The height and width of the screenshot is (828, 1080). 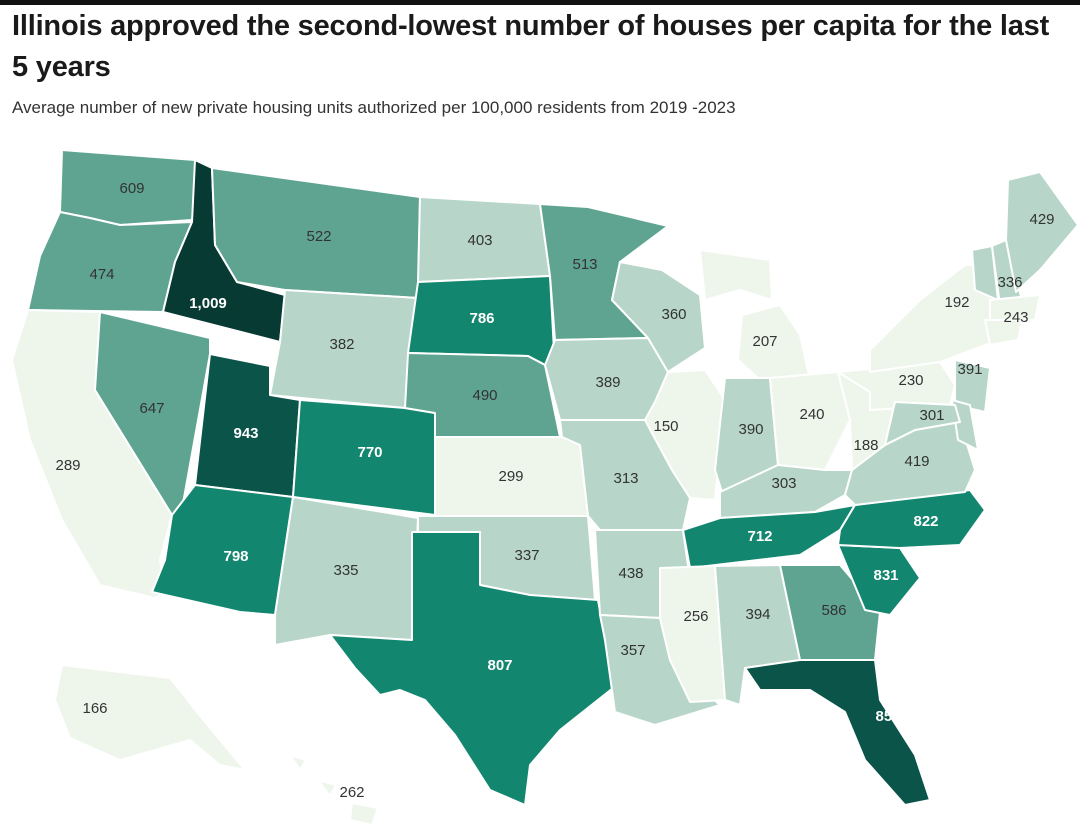 I want to click on state-oh, so click(x=810, y=421).